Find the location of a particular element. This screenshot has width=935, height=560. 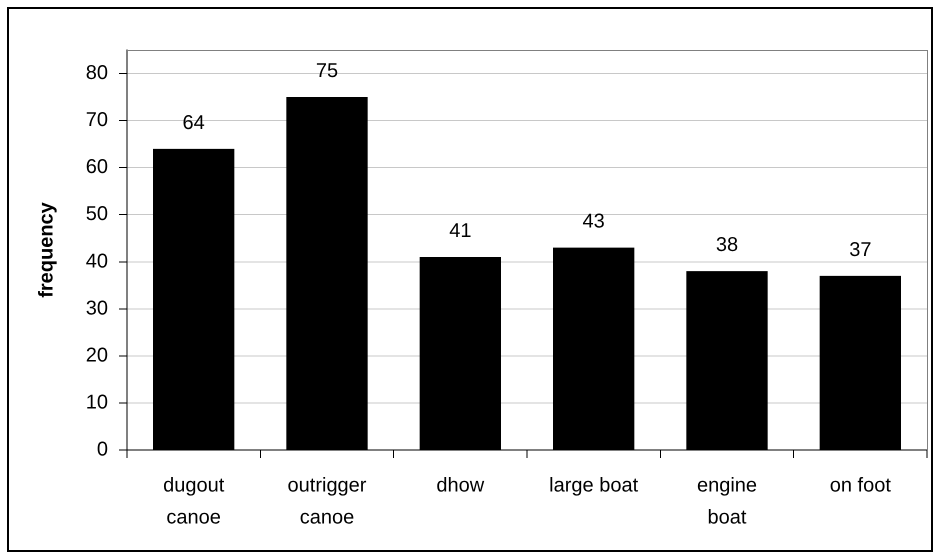

y-tick-label: 60 is located at coordinates (97, 167).